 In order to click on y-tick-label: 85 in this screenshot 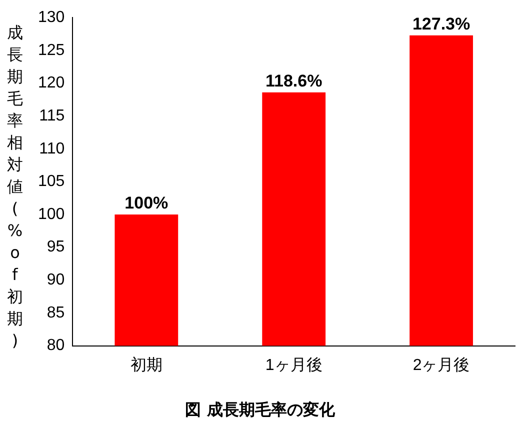, I will do `click(55, 313)`.